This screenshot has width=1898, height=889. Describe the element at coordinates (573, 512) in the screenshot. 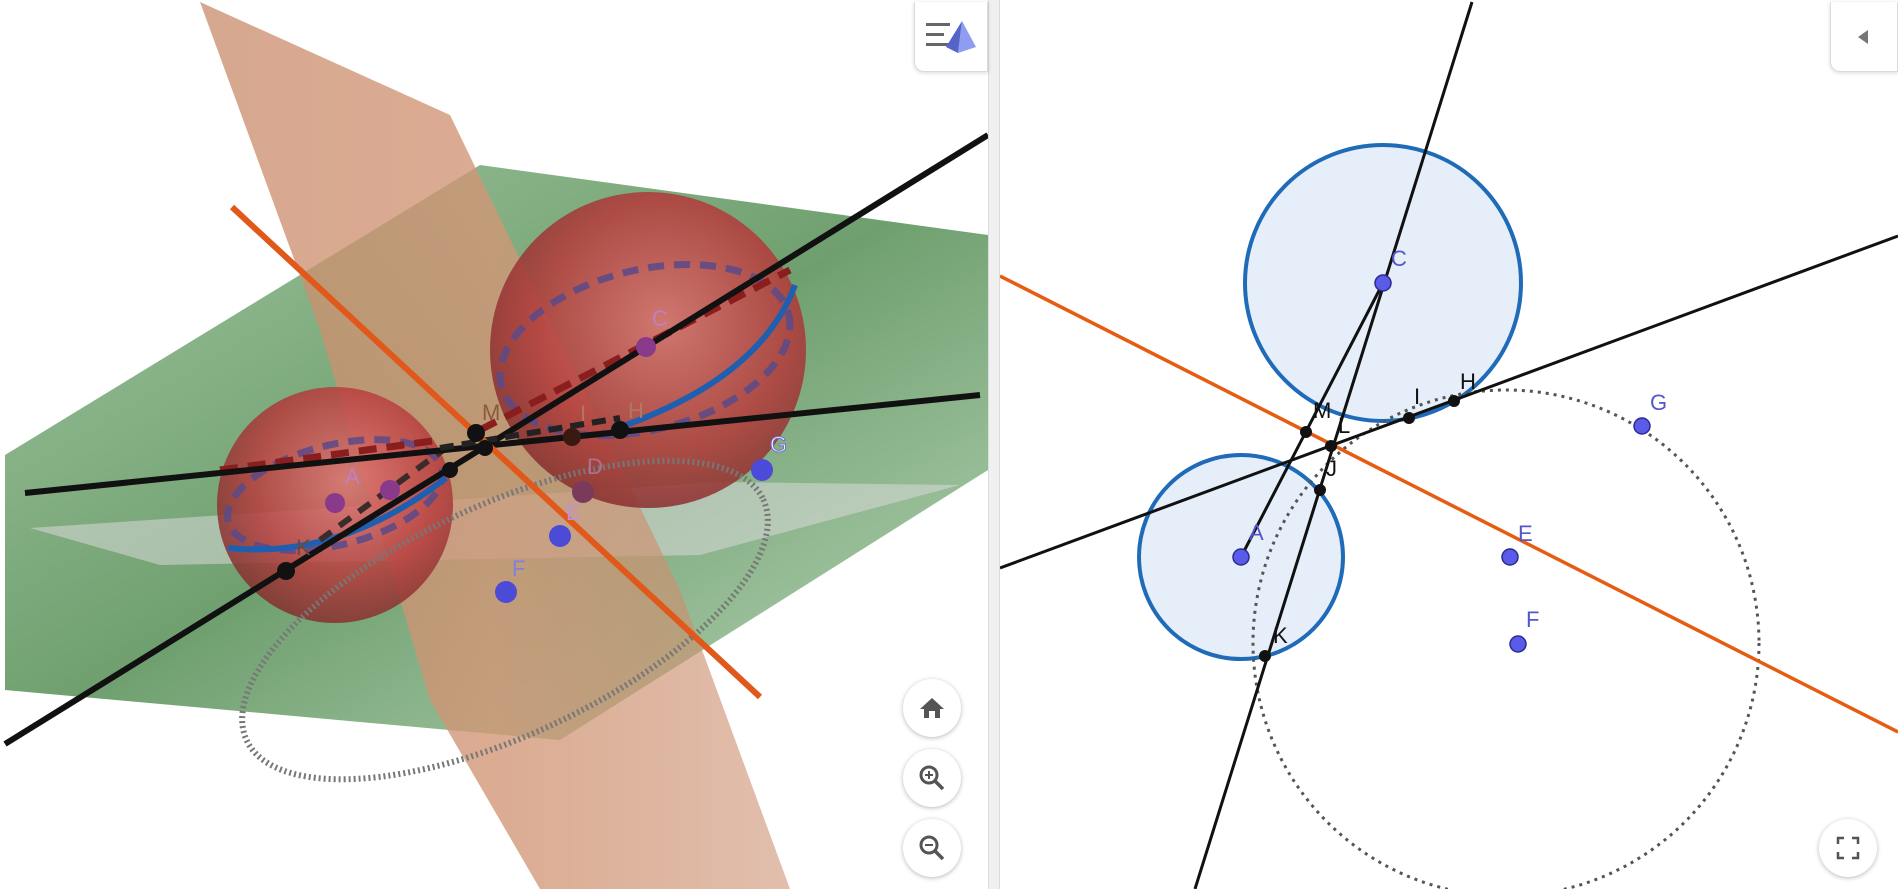

I see `pt3-label-E: E` at that location.